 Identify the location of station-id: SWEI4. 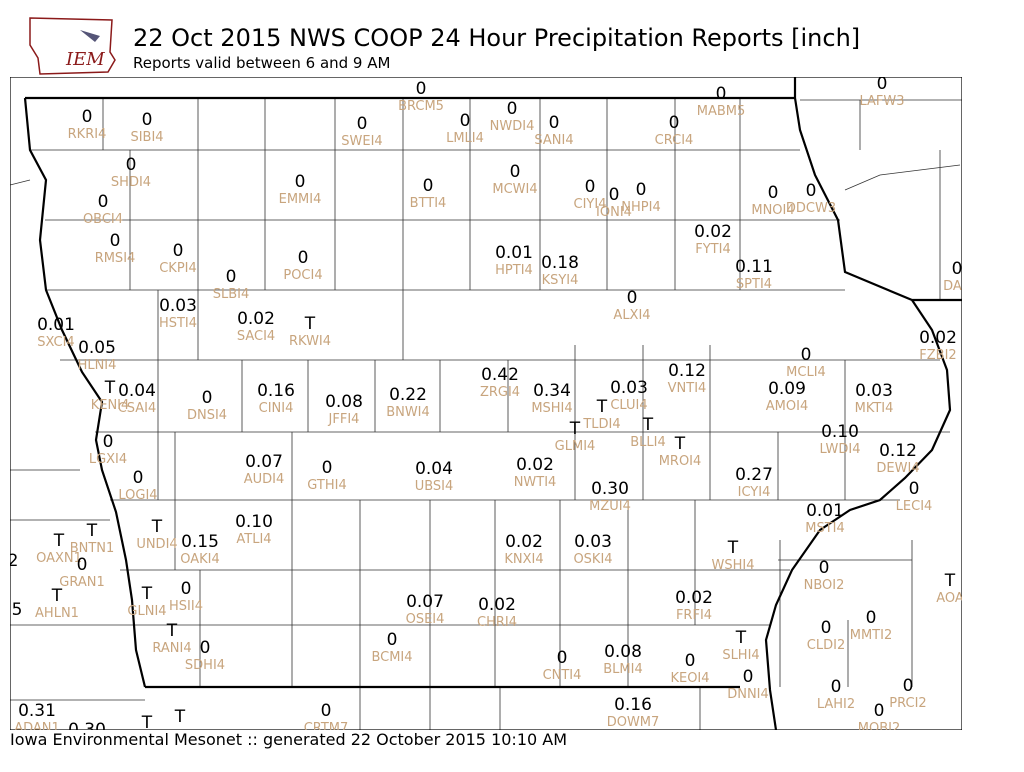
(361, 141).